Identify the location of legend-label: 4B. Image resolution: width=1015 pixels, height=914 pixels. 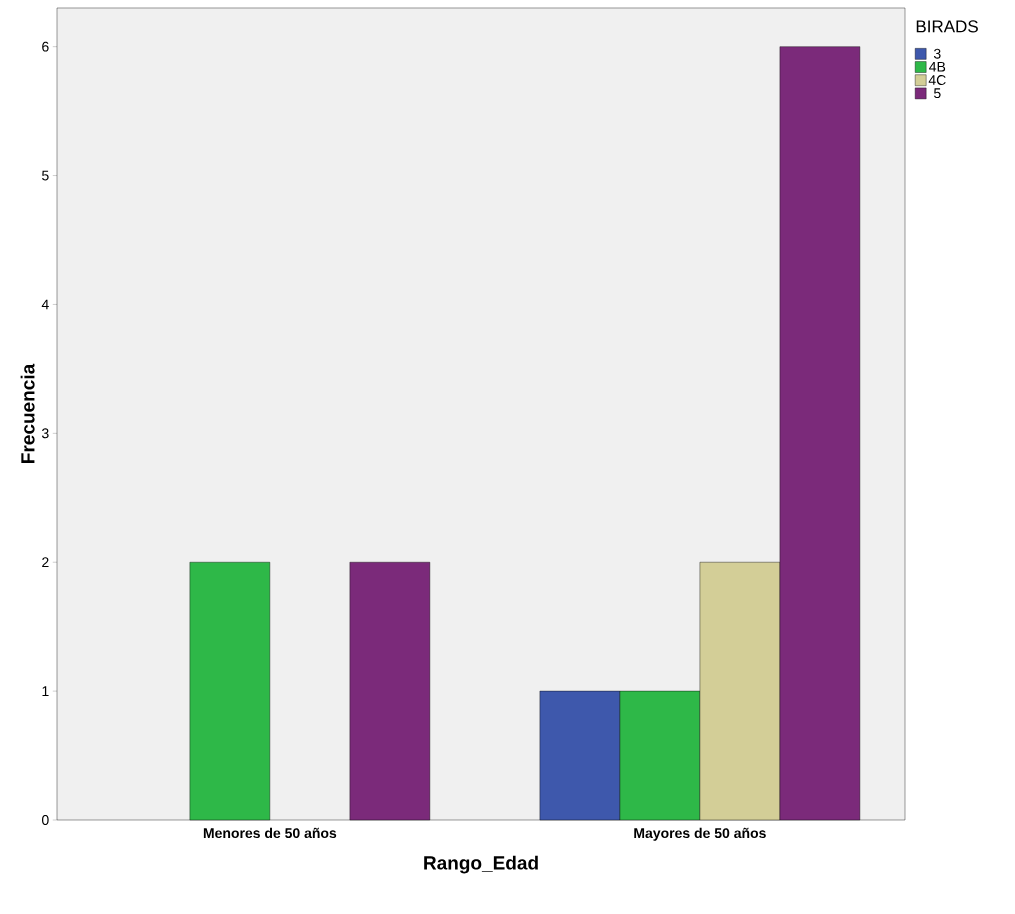
(937, 66).